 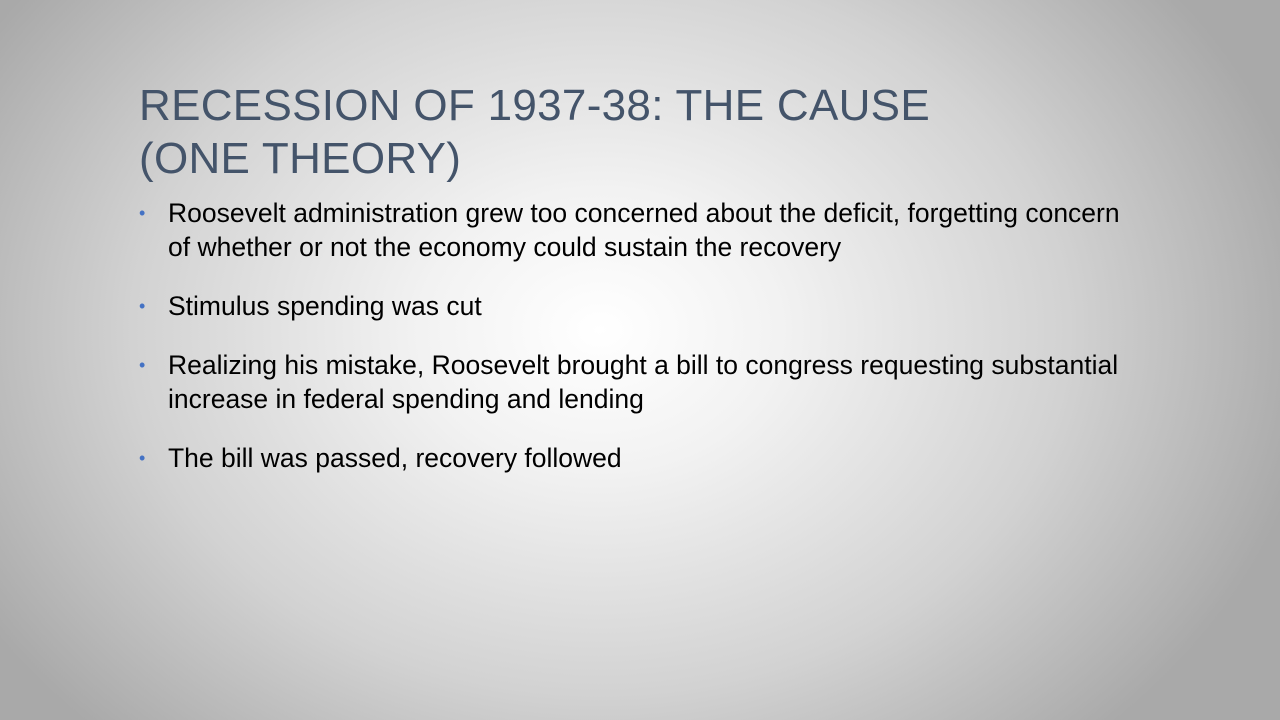 What do you see at coordinates (300, 159) in the screenshot?
I see `slide-title-line-2: (ONE THEORY)` at bounding box center [300, 159].